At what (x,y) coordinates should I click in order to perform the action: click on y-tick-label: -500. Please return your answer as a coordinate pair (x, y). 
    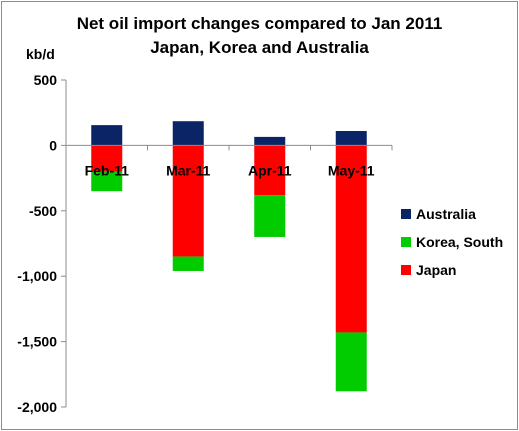
    Looking at the image, I should click on (43, 211).